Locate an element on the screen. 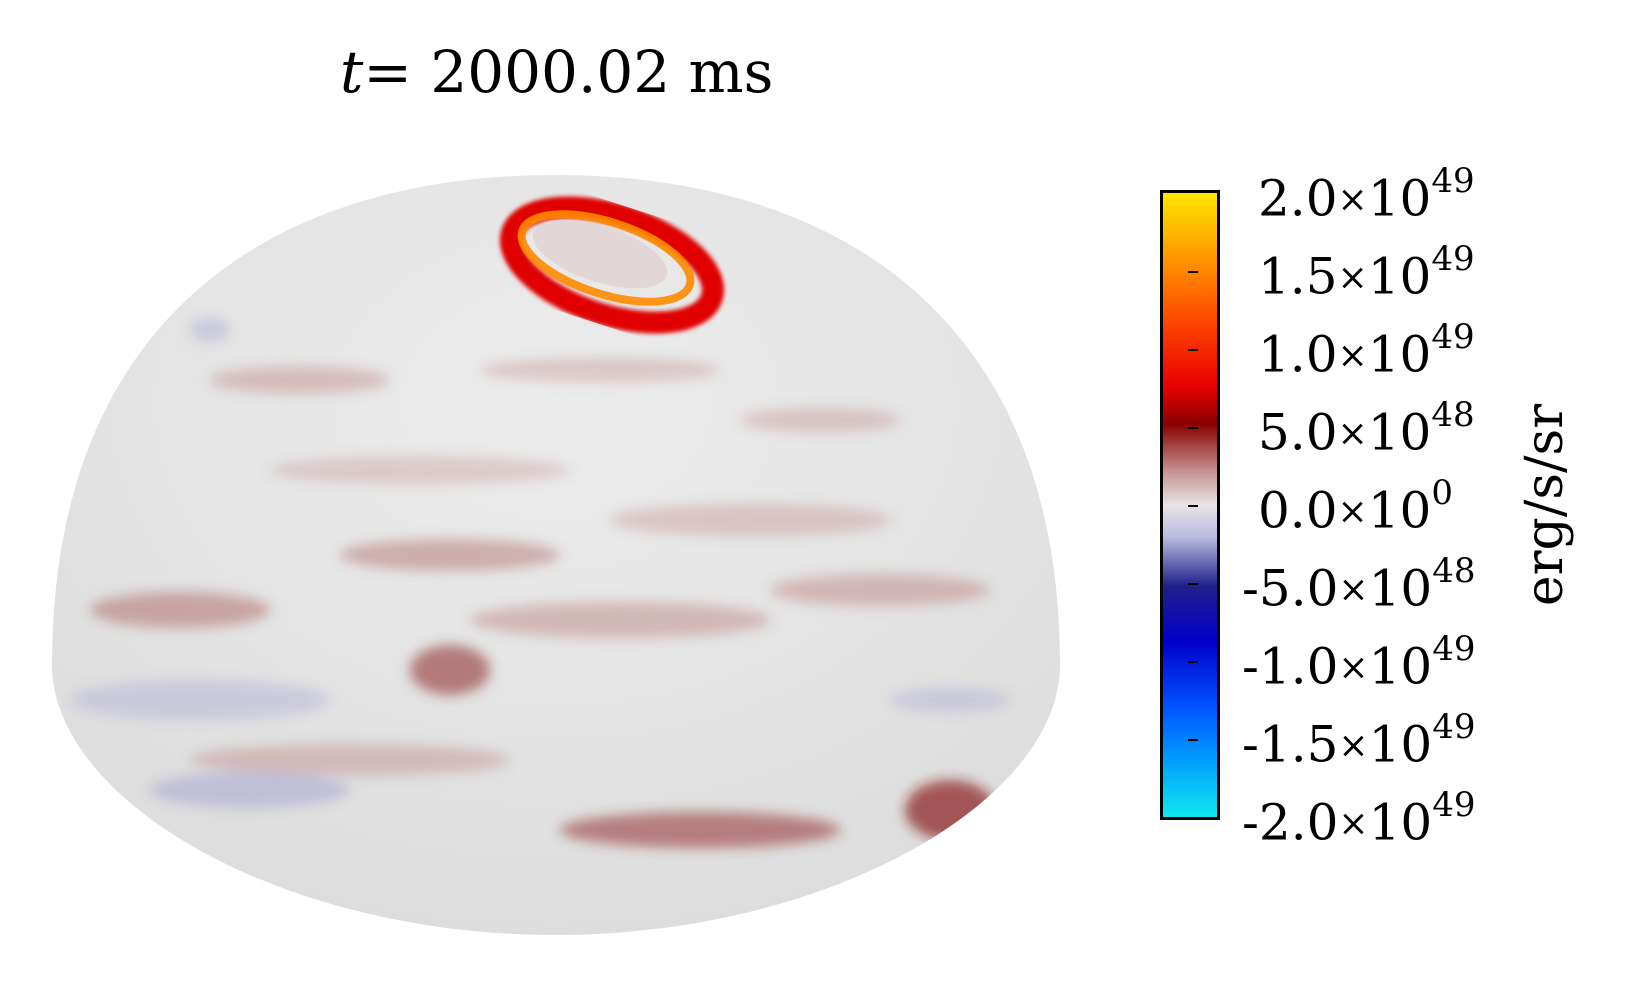  colorbar-label: -1.5×1049 is located at coordinates (1359, 740).